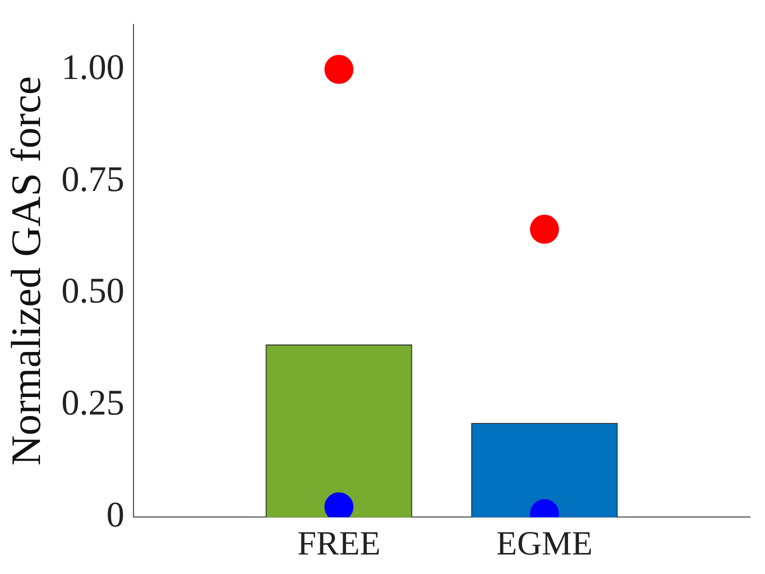 The width and height of the screenshot is (765, 574). I want to click on y-tick-label: 0, so click(115, 514).